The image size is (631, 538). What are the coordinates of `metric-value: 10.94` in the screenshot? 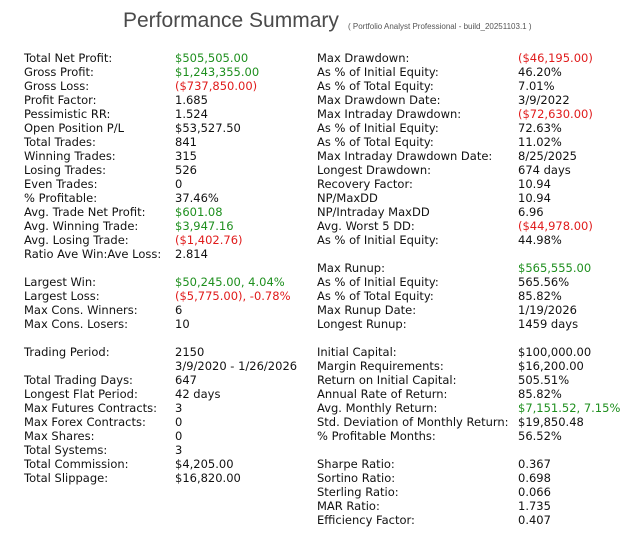 It's located at (534, 184).